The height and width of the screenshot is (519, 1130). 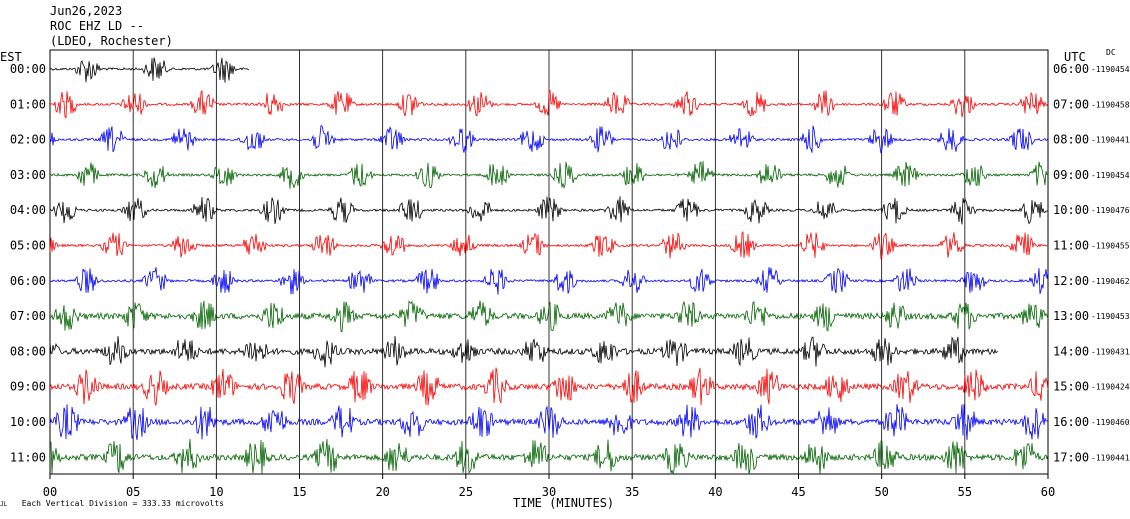 I want to click on est-label: 08:00, so click(x=28, y=351).